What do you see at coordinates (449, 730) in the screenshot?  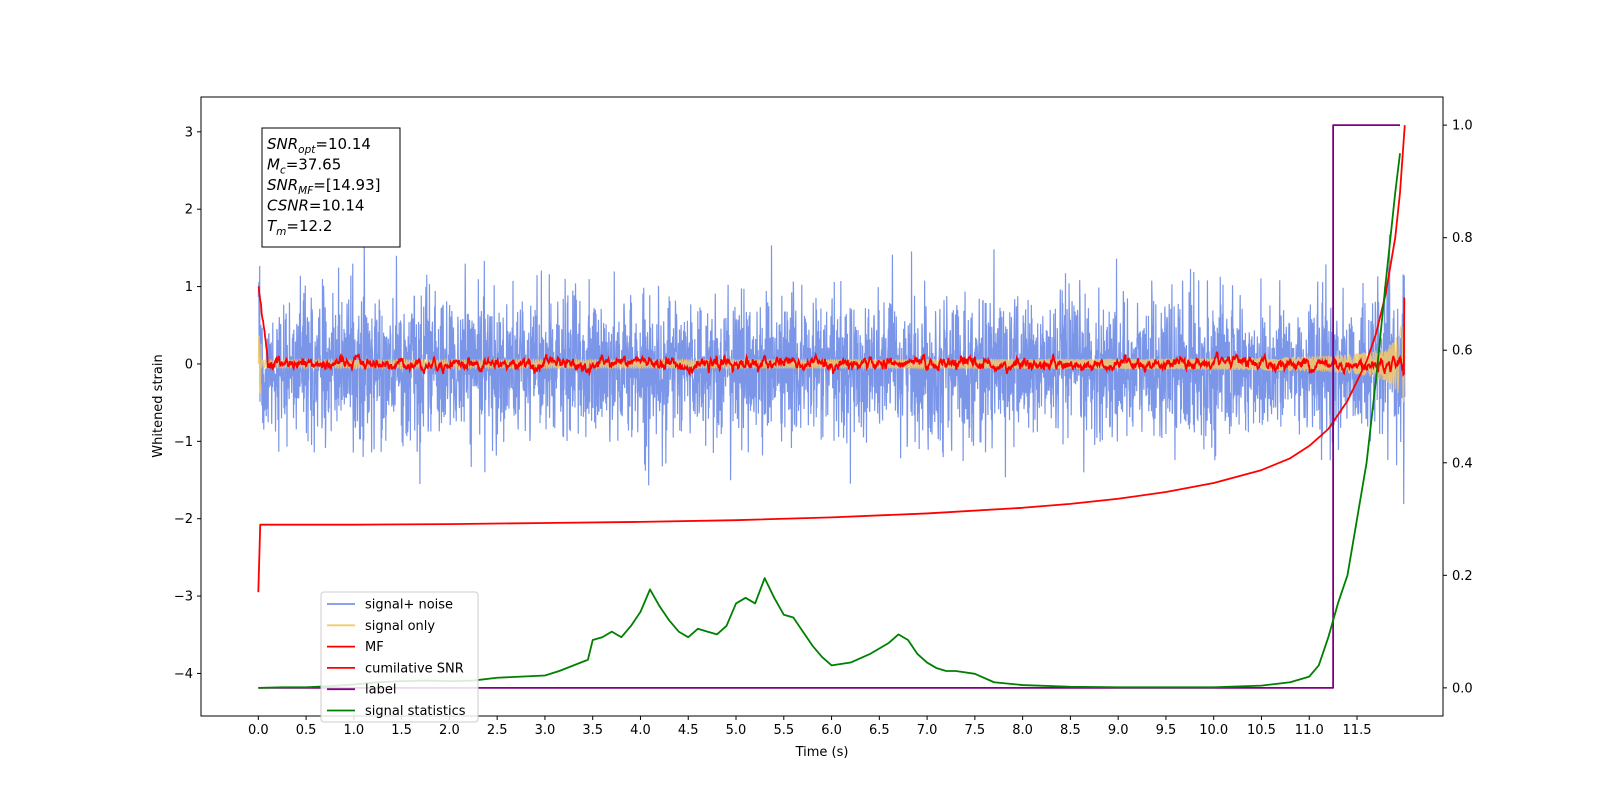 I see `x-tick-label: 2.0` at bounding box center [449, 730].